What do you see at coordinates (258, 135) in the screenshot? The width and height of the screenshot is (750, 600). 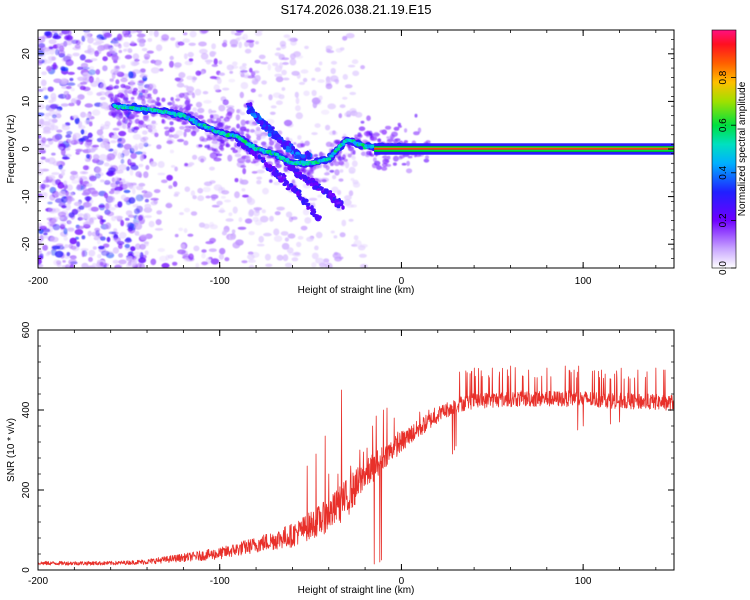 I see `doppler-track` at bounding box center [258, 135].